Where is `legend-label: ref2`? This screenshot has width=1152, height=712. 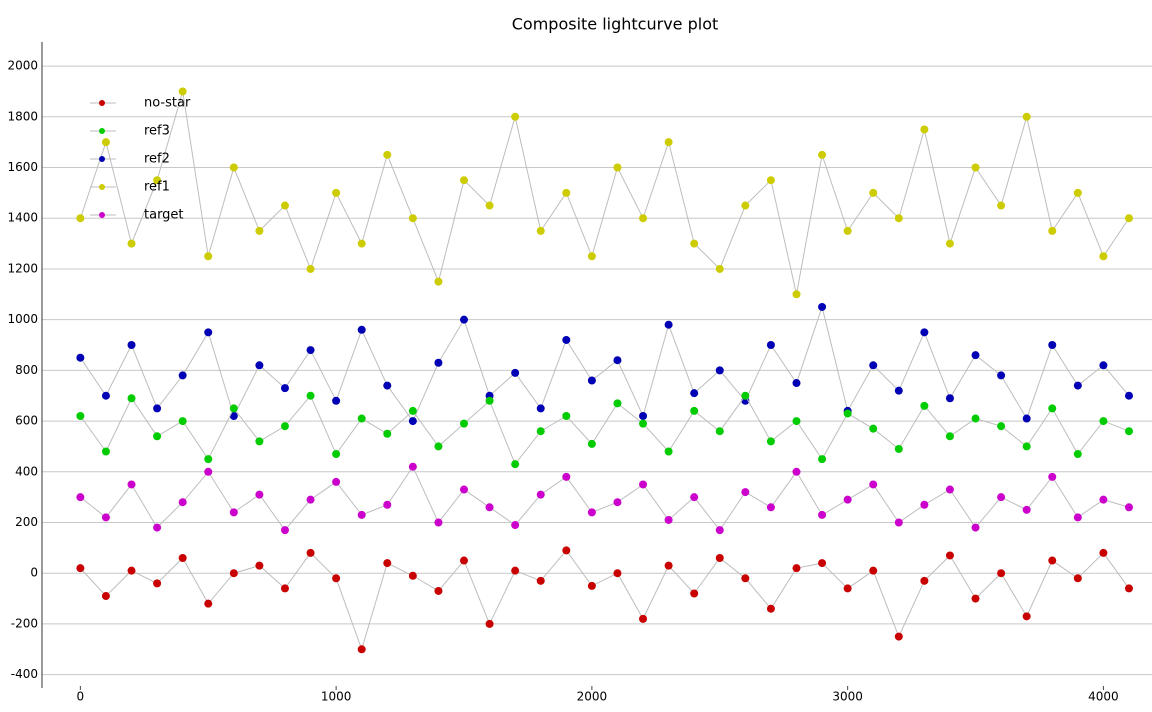 legend-label: ref2 is located at coordinates (157, 159).